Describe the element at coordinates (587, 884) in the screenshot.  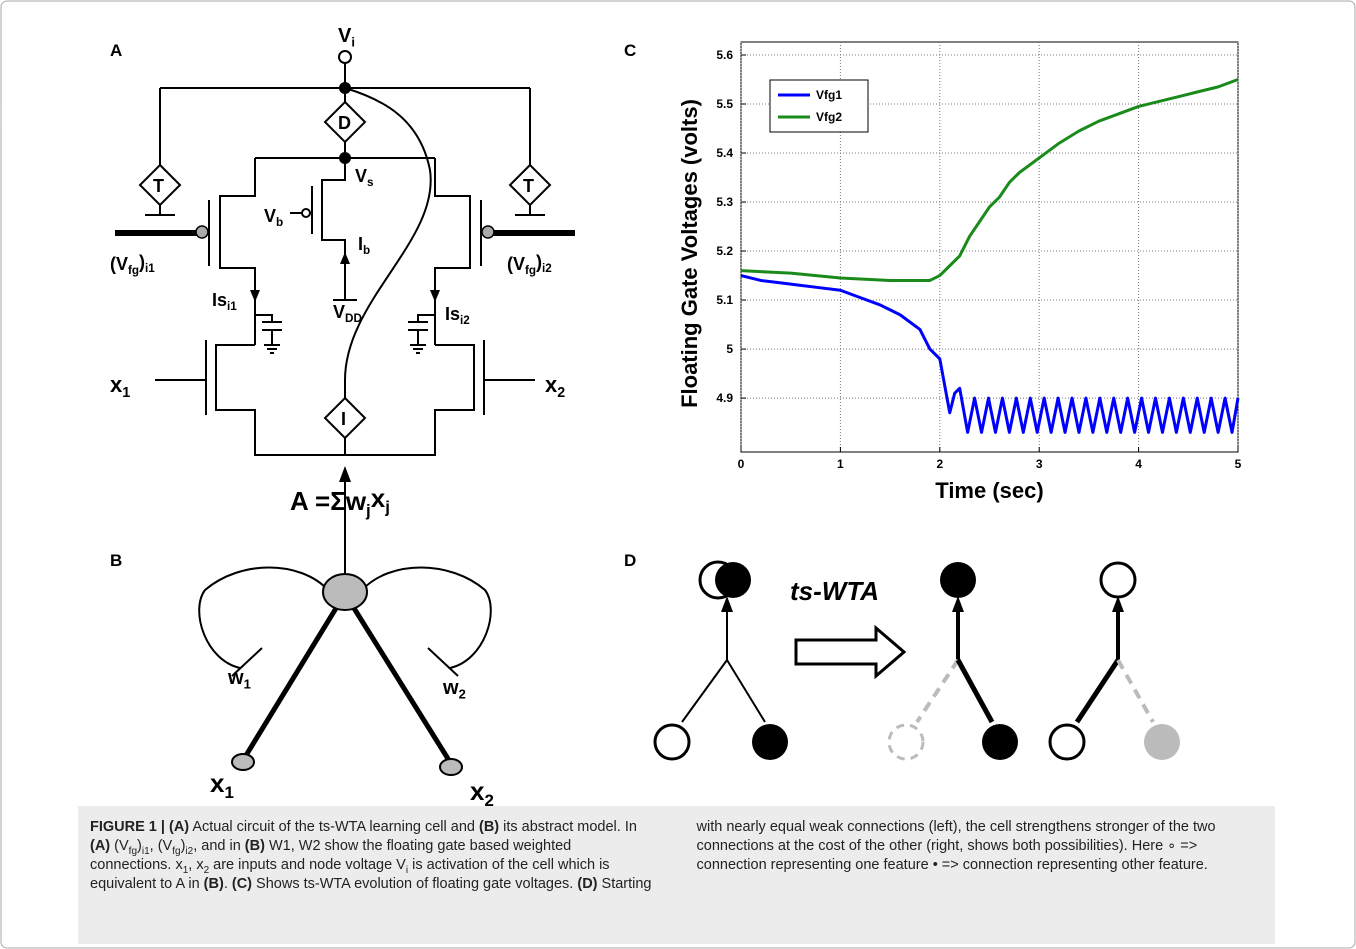
I see `caption-text: (D)` at that location.